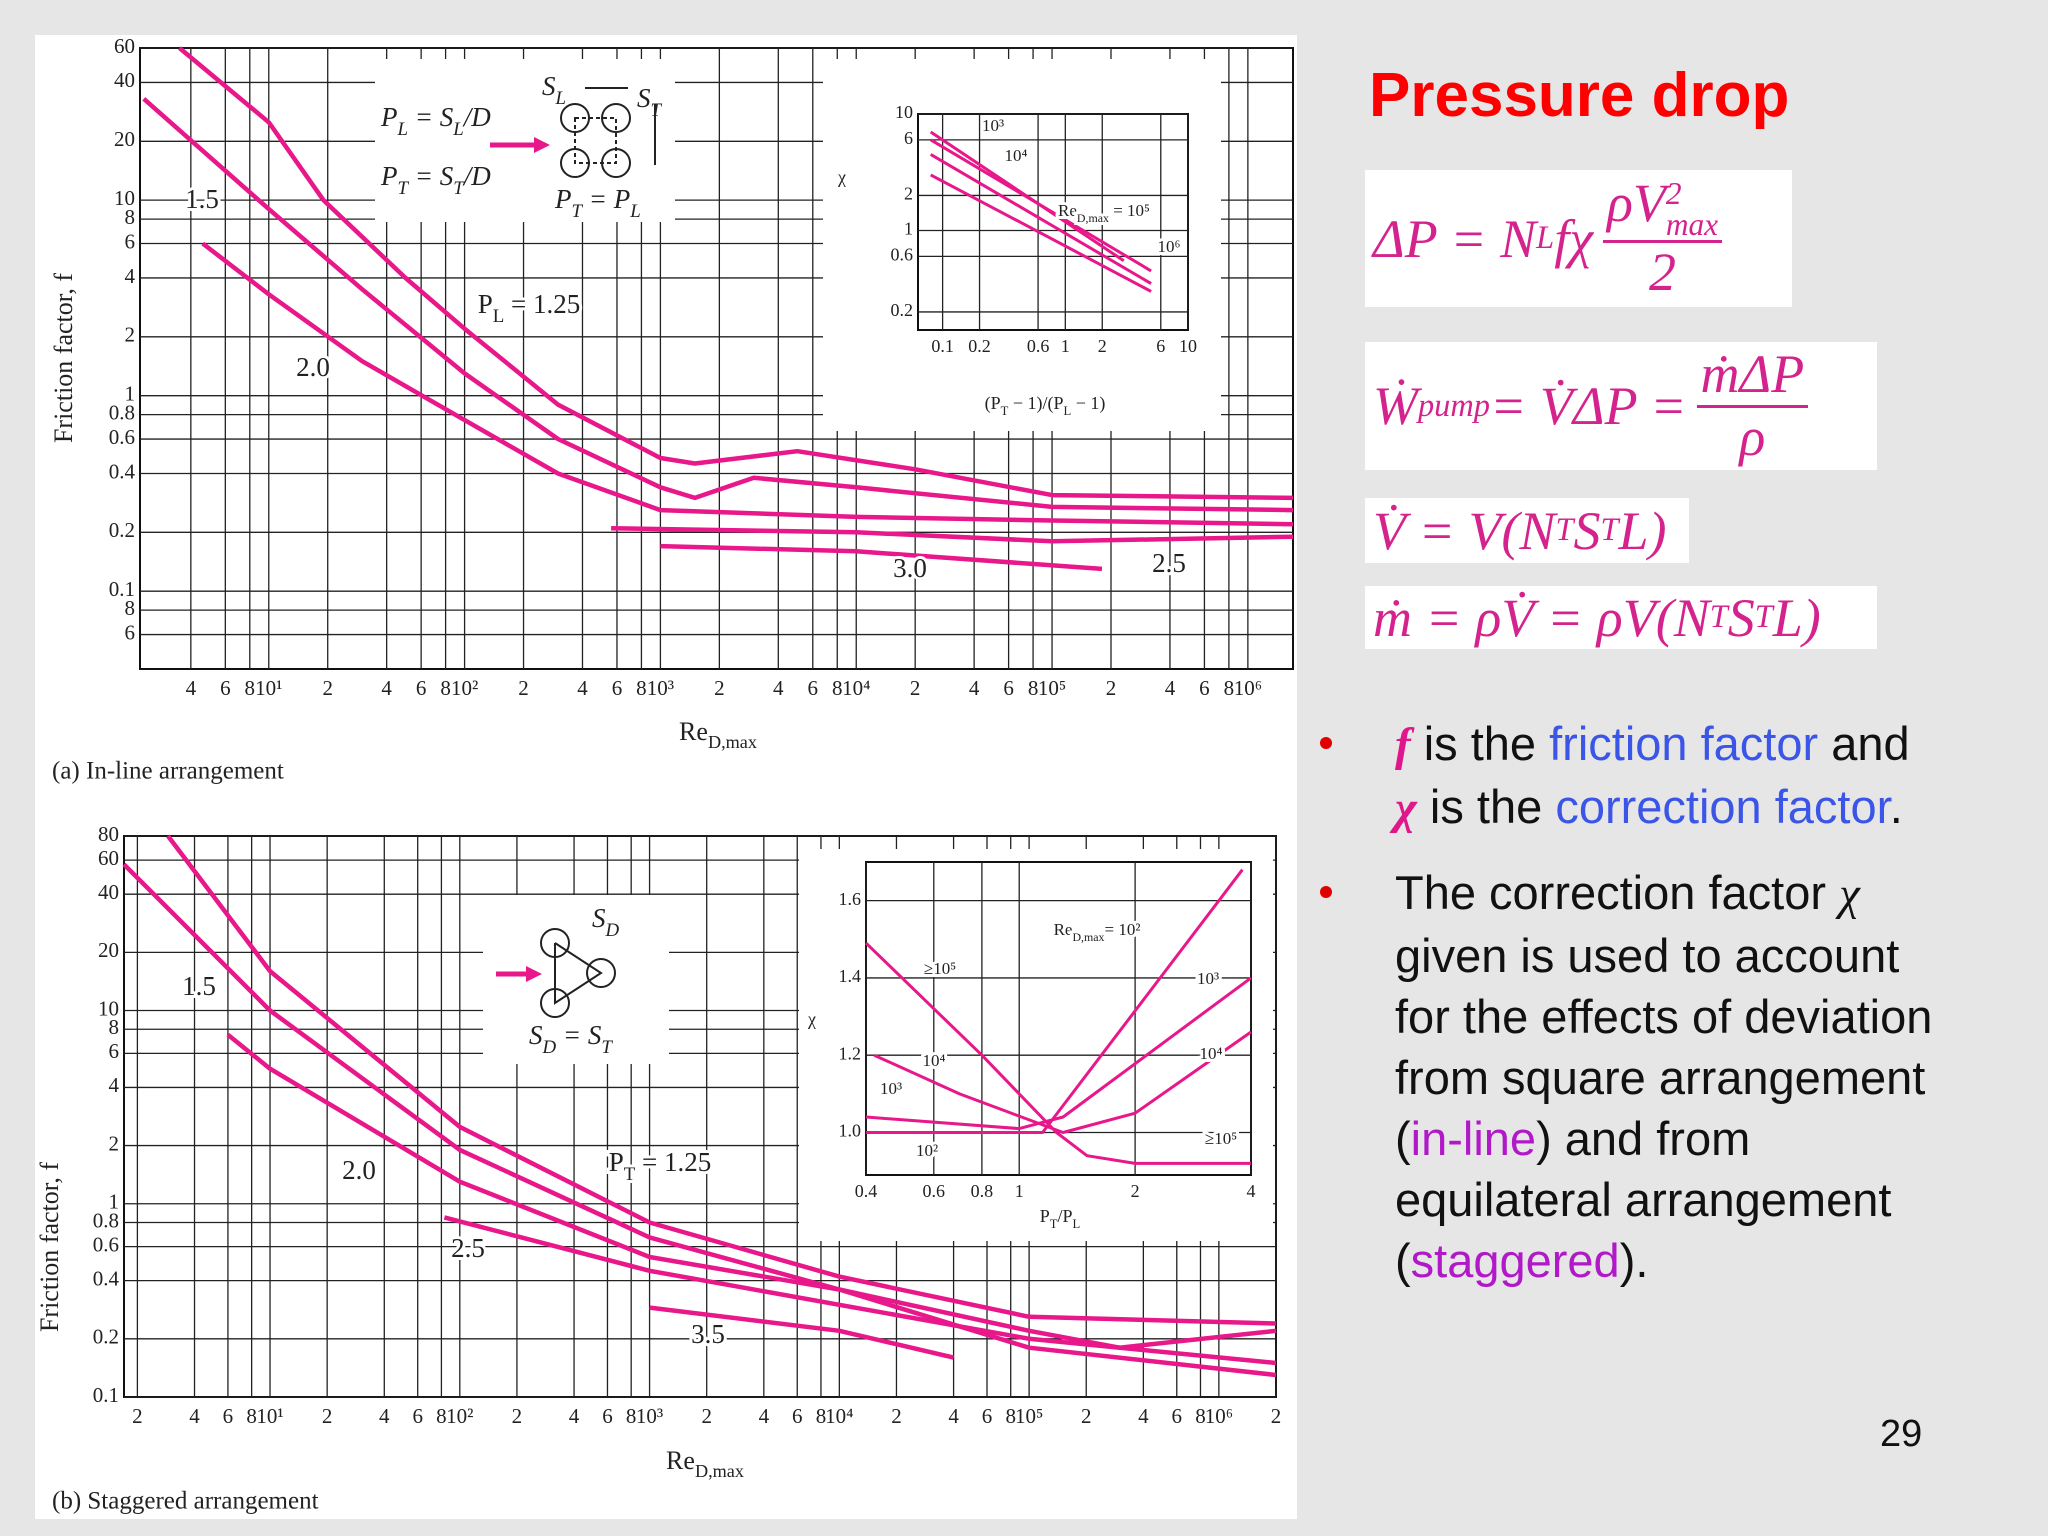  Describe the element at coordinates (168, 771) in the screenshot. I see `caption: (a) In-line arrangement` at that location.